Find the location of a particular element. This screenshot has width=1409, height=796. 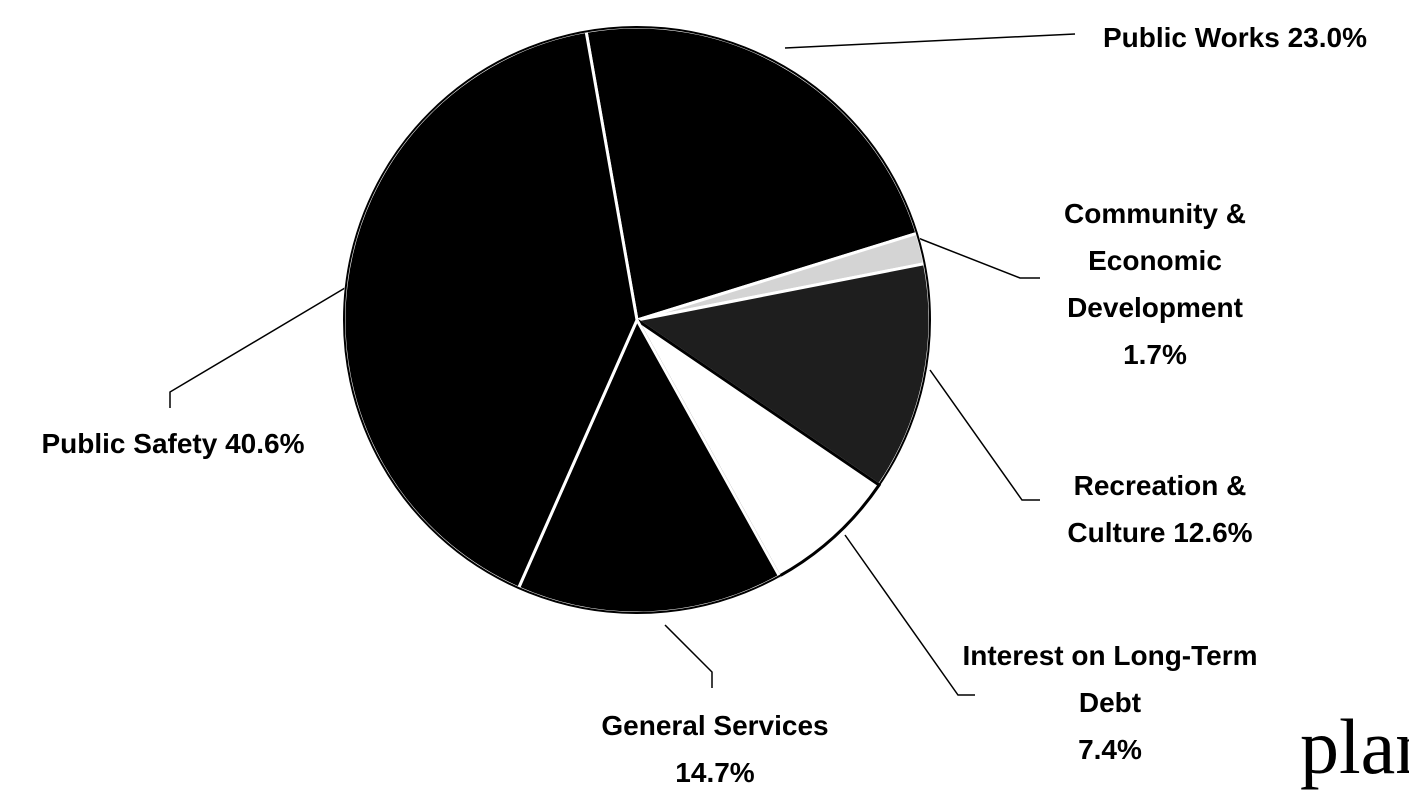

slice-label: General Services 14.7% is located at coordinates (715, 749).